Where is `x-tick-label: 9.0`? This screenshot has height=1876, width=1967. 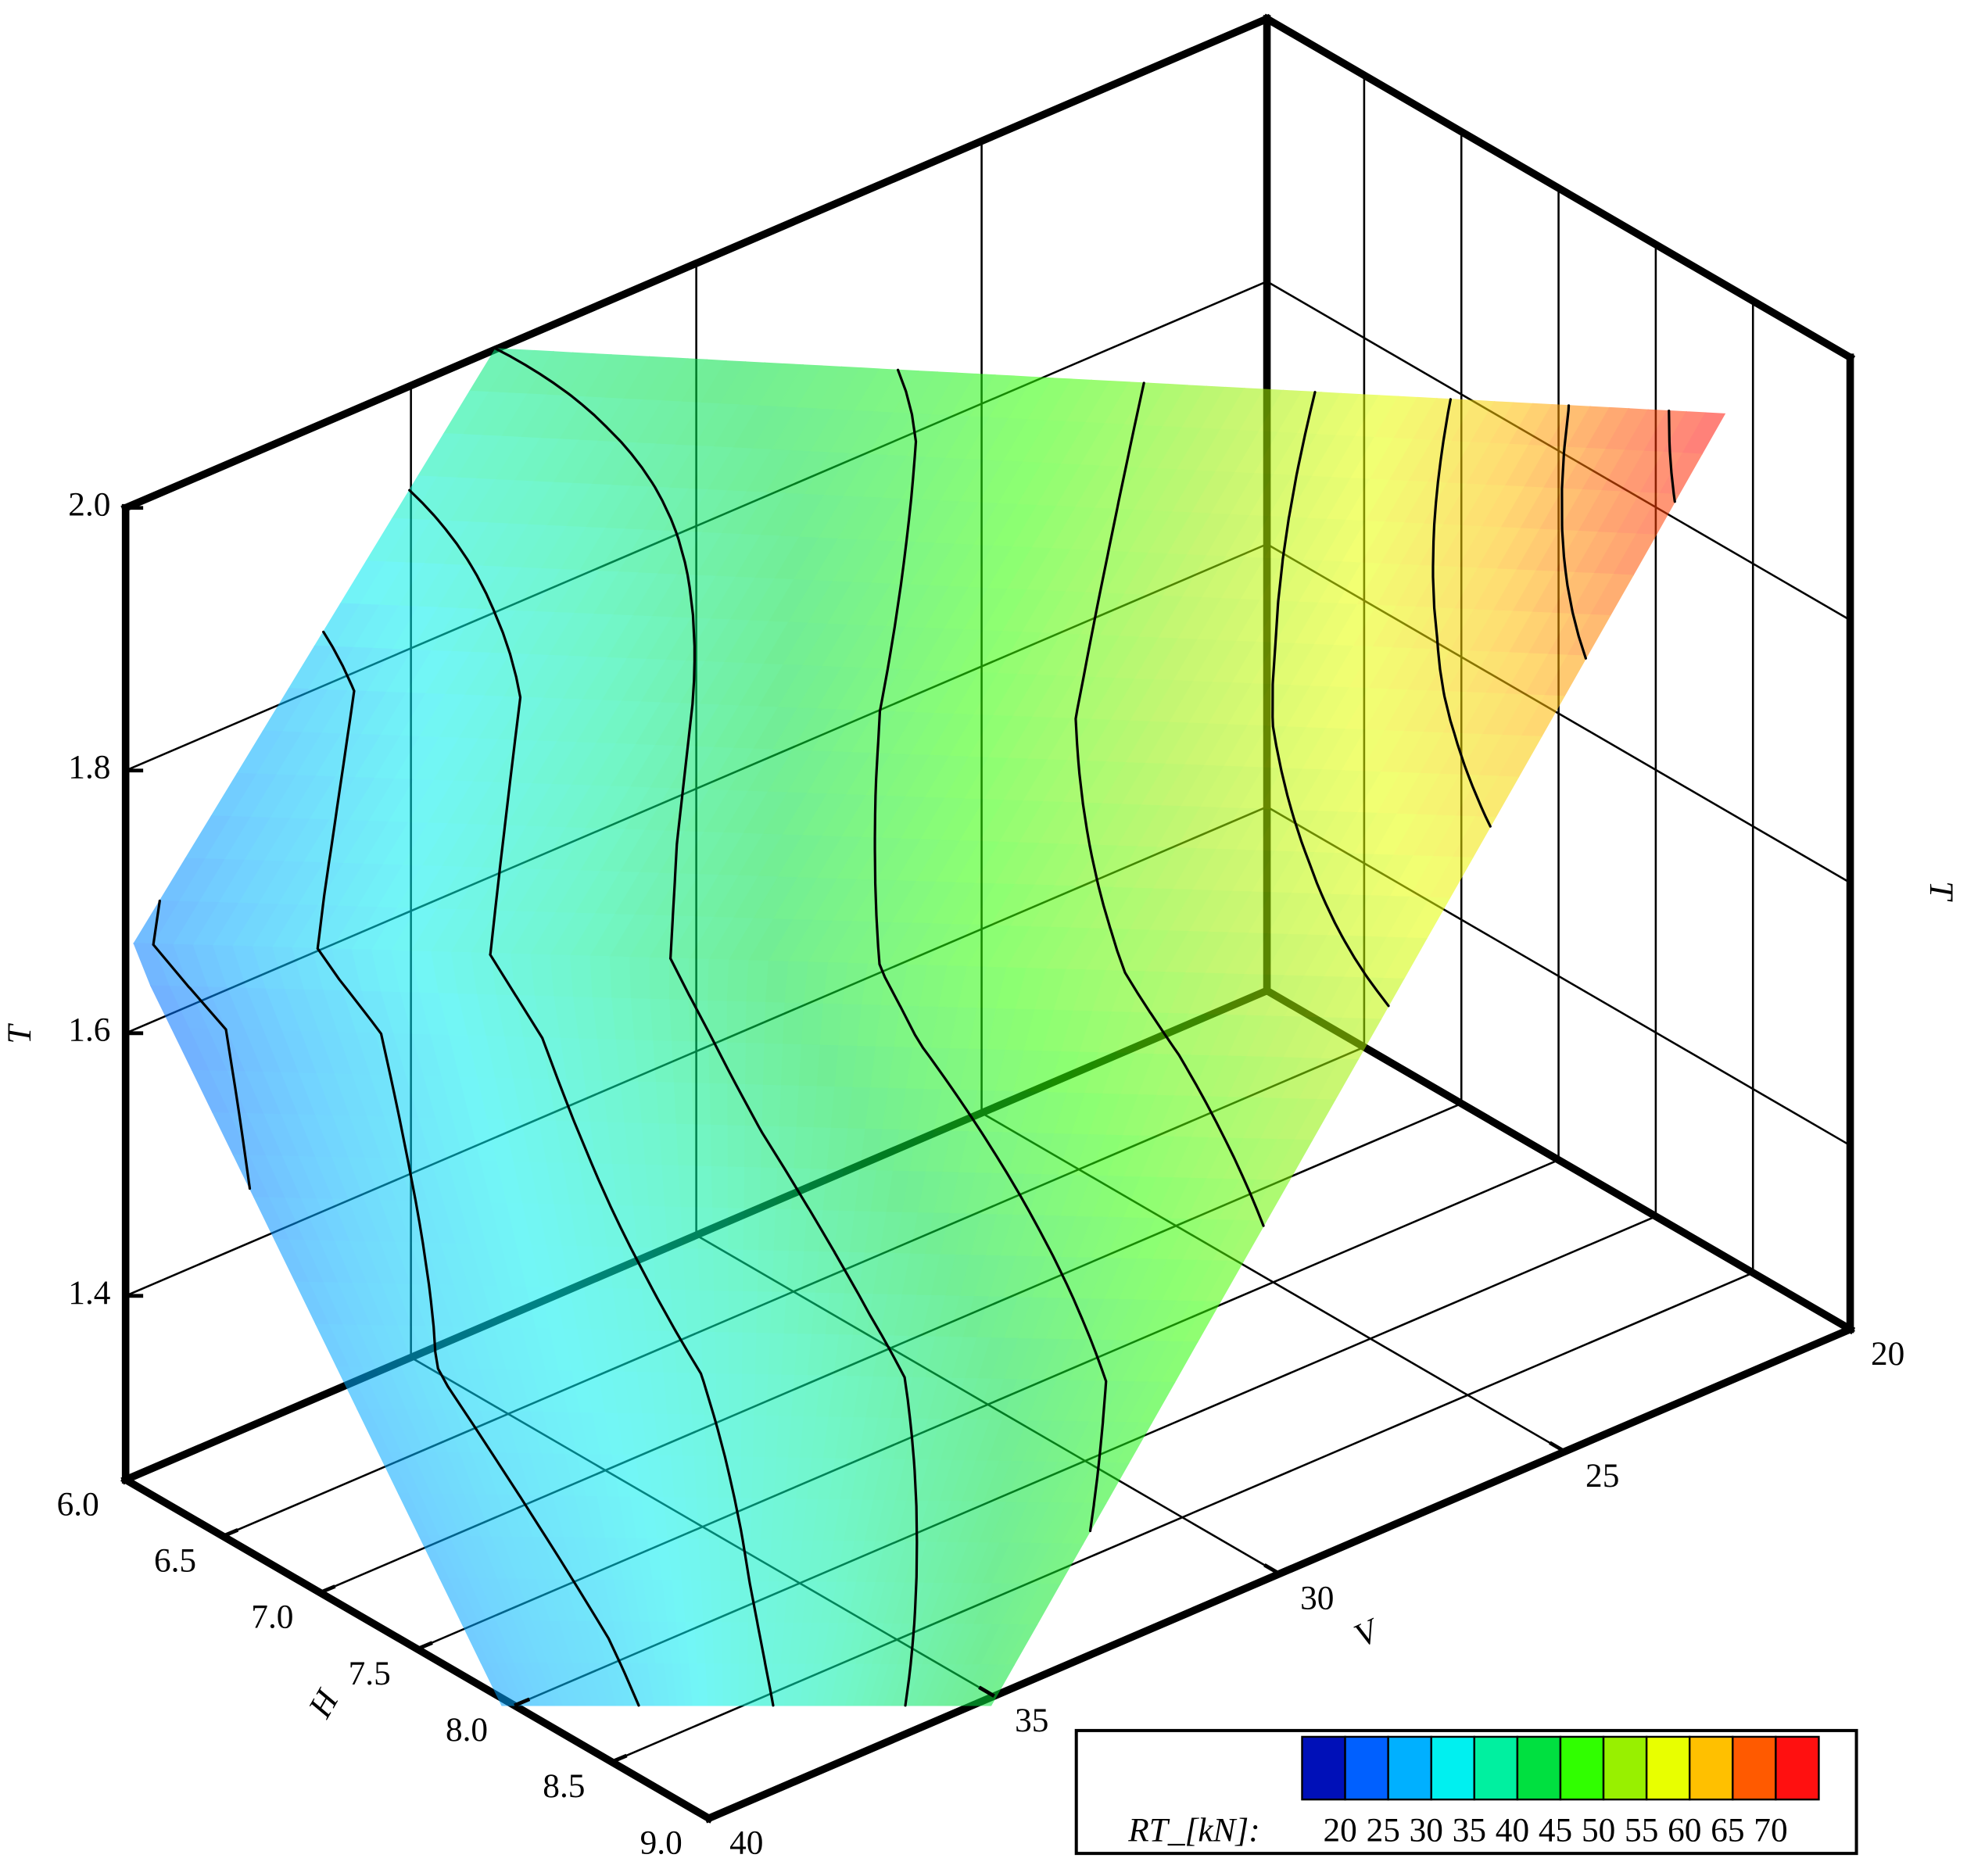 x-tick-label: 9.0 is located at coordinates (661, 1842).